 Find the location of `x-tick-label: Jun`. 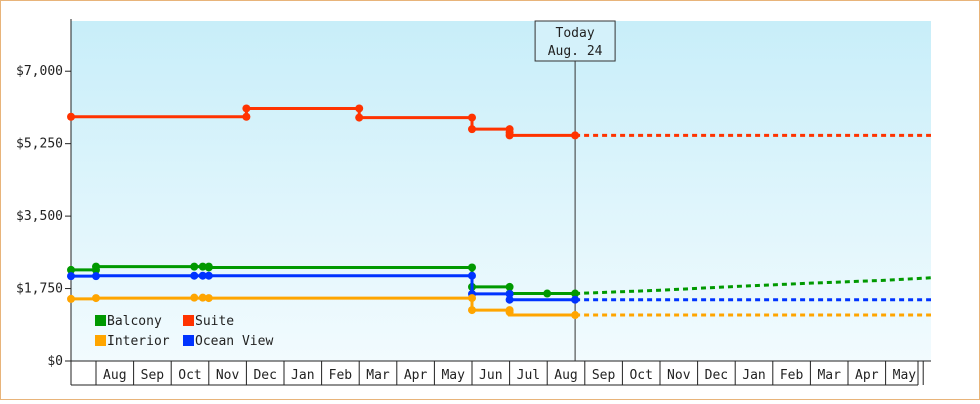

x-tick-label: Jun is located at coordinates (490, 375).